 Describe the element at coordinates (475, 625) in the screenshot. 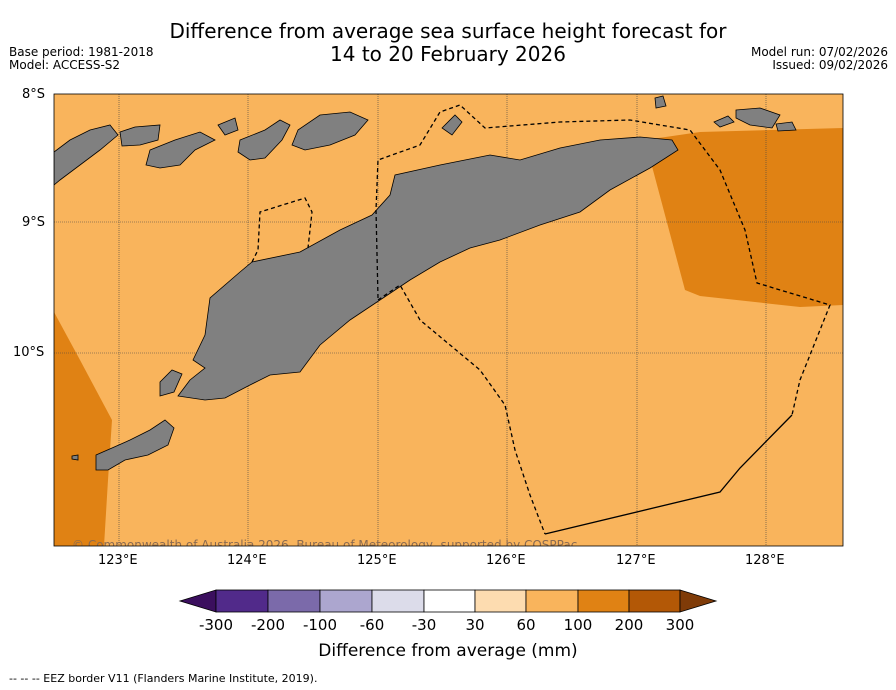

I see `colorbar-tick: 30` at that location.